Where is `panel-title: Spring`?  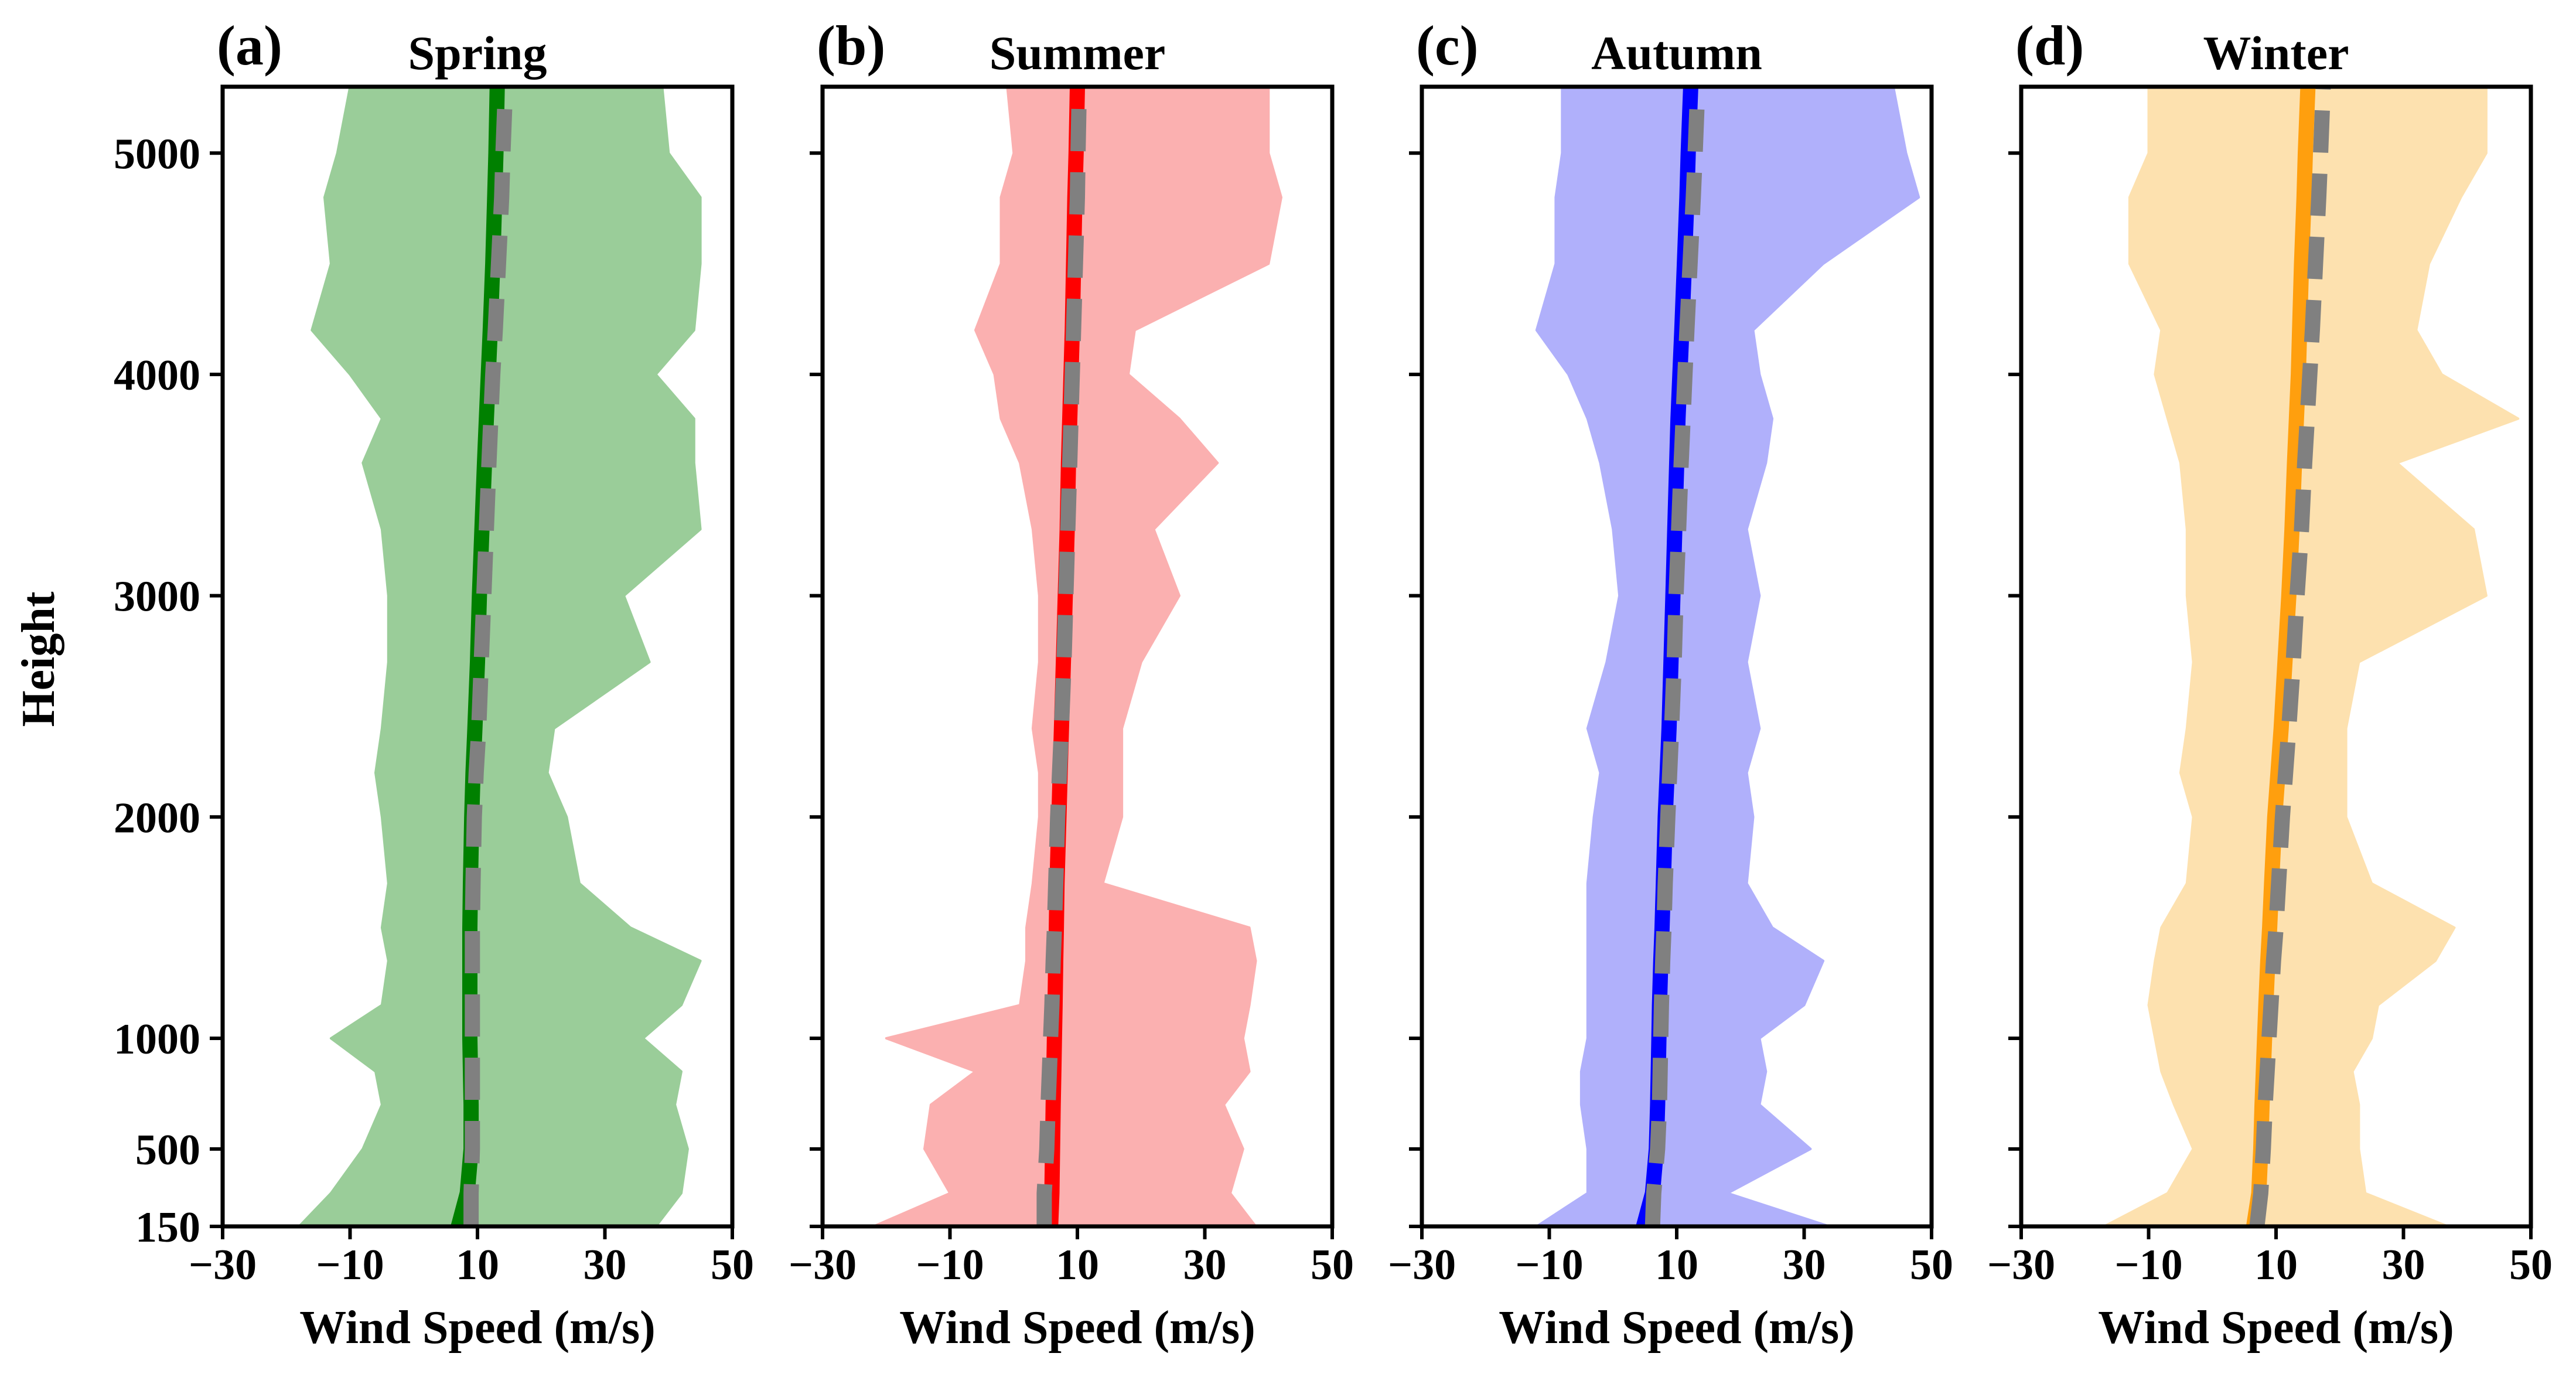 panel-title: Spring is located at coordinates (477, 53).